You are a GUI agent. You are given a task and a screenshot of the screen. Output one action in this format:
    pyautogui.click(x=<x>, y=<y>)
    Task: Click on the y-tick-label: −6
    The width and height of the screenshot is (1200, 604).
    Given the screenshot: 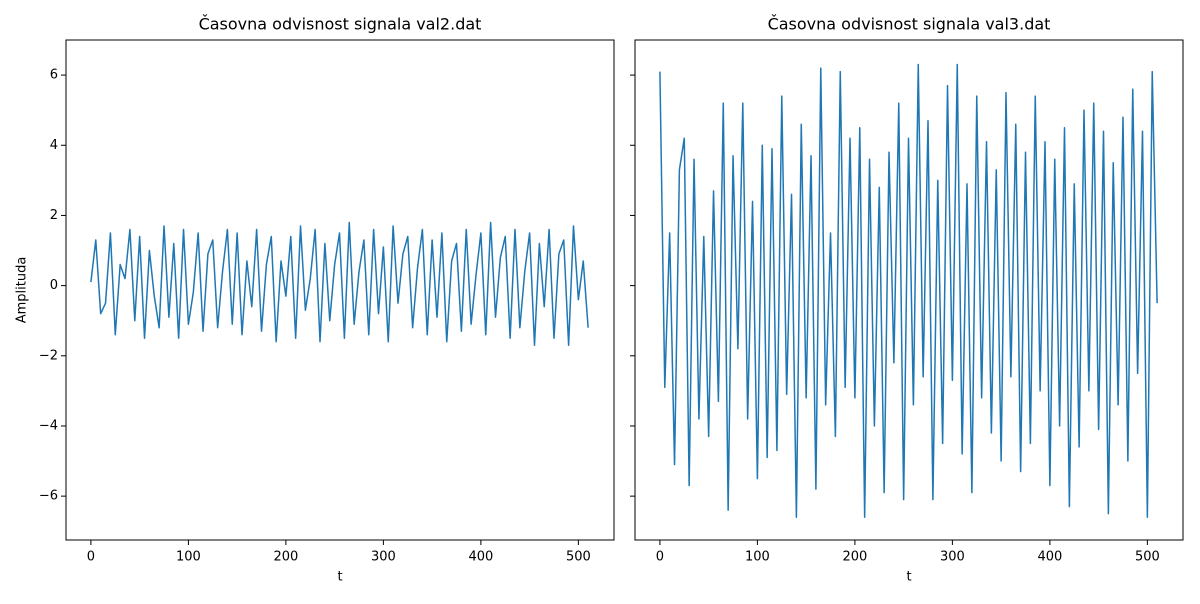 What is the action you would take?
    pyautogui.click(x=48, y=496)
    